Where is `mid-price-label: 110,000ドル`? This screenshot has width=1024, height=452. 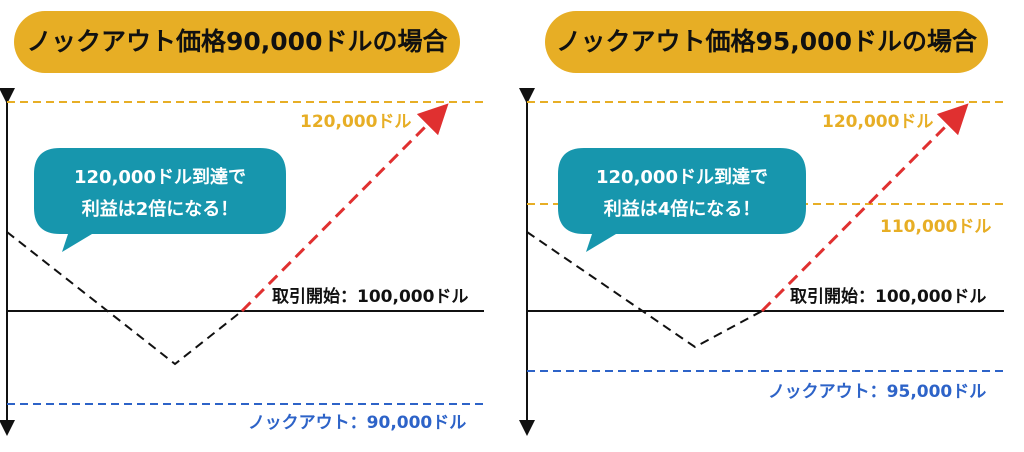 mid-price-label: 110,000ドル is located at coordinates (935, 227).